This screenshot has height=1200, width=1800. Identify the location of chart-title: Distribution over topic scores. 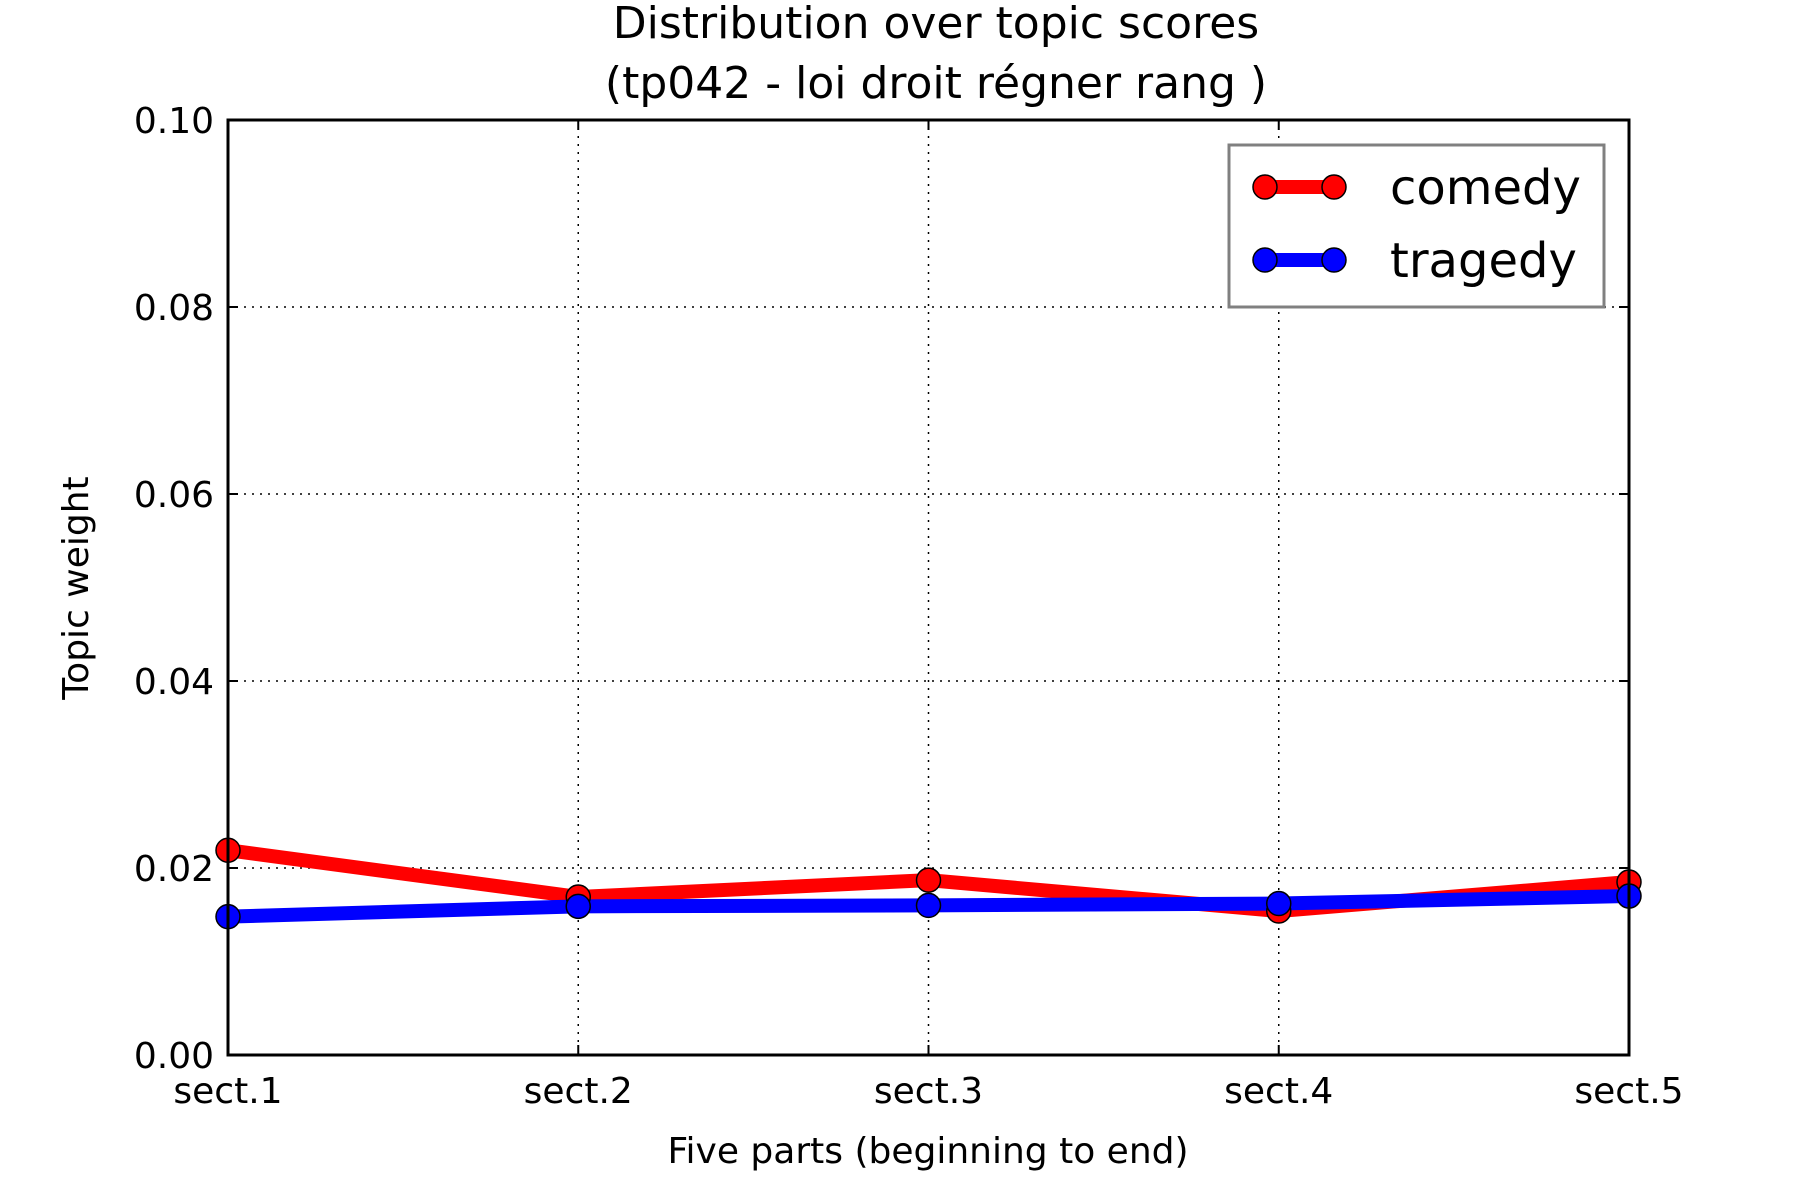
(936, 24).